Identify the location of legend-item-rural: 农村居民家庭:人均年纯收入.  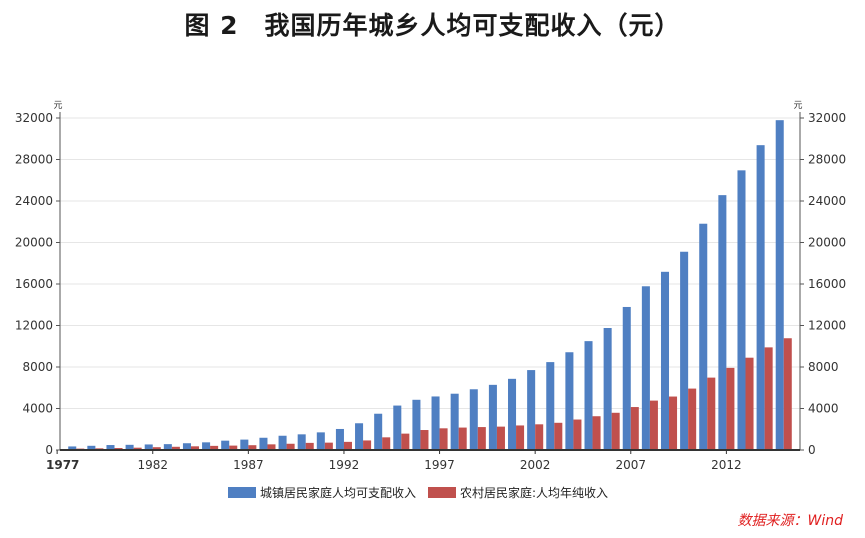
(518, 492).